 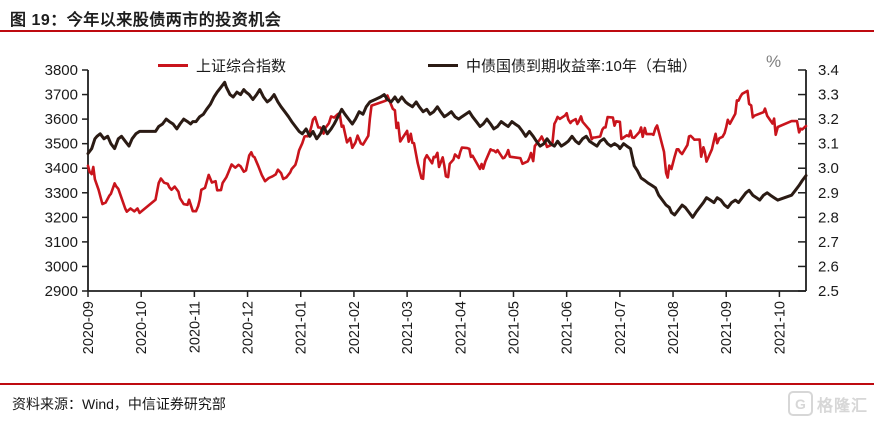 What do you see at coordinates (828, 217) in the screenshot?
I see `y-right-tick-label: 2.8` at bounding box center [828, 217].